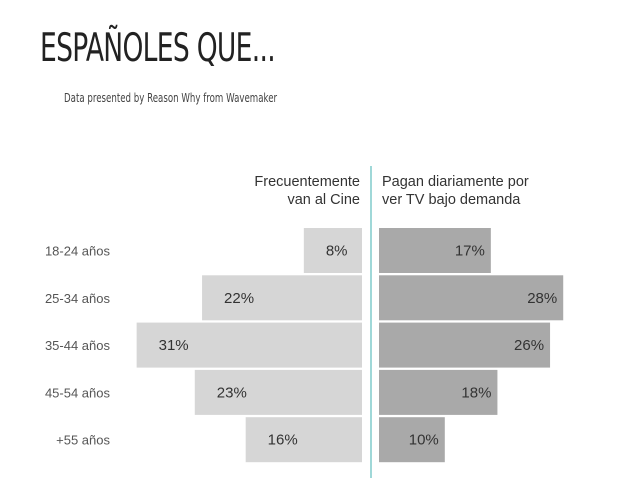 The image size is (628, 497). I want to click on right-value-label: 17%, so click(470, 251).